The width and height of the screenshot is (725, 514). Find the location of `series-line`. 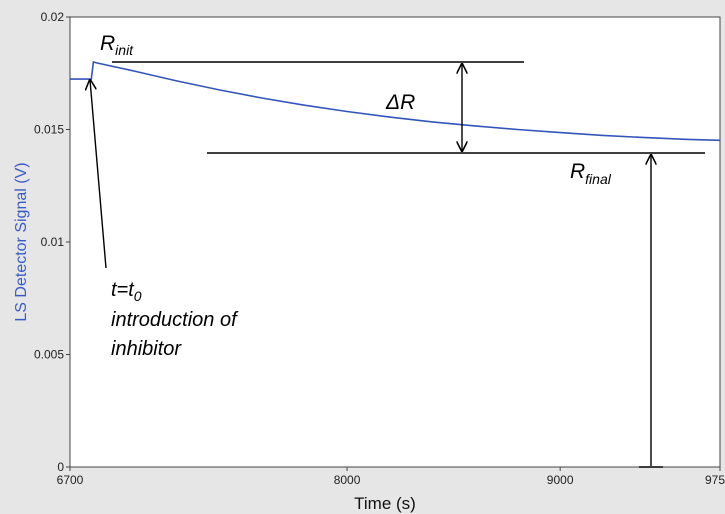

series-line is located at coordinates (395, 101).